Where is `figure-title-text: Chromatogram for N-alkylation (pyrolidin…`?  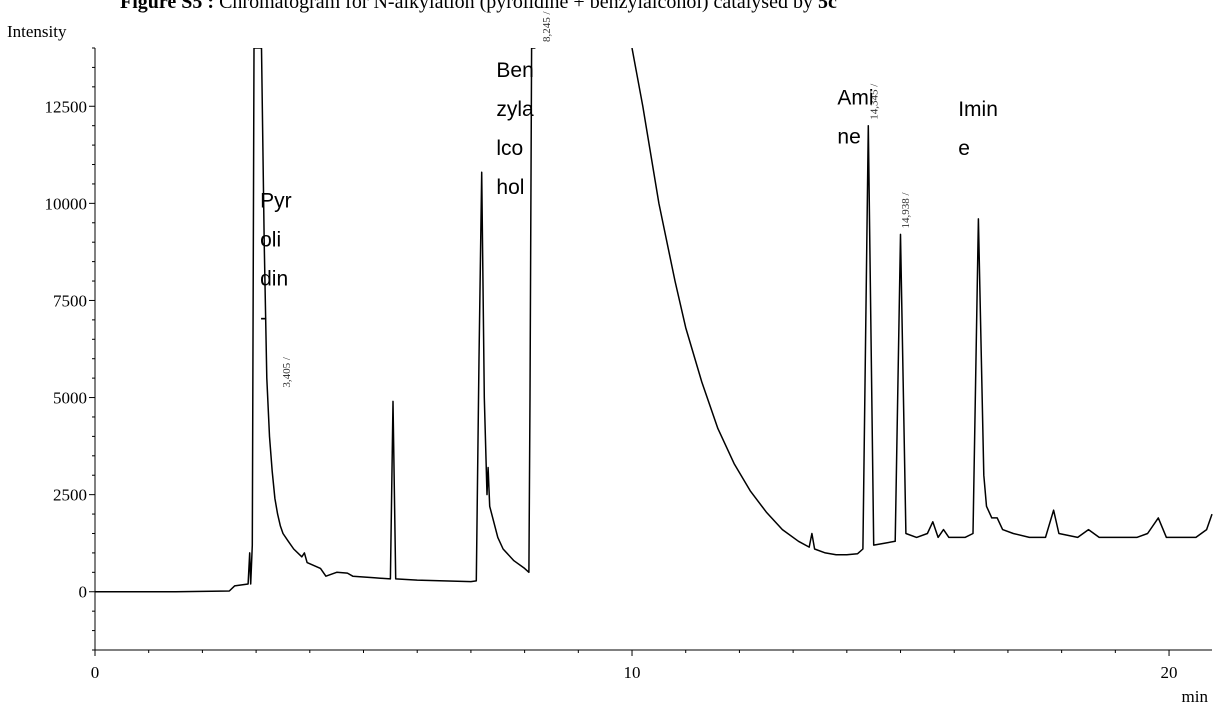
figure-title-text: Chromatogram for N-alkylation (pyrolidin… is located at coordinates (516, 6).